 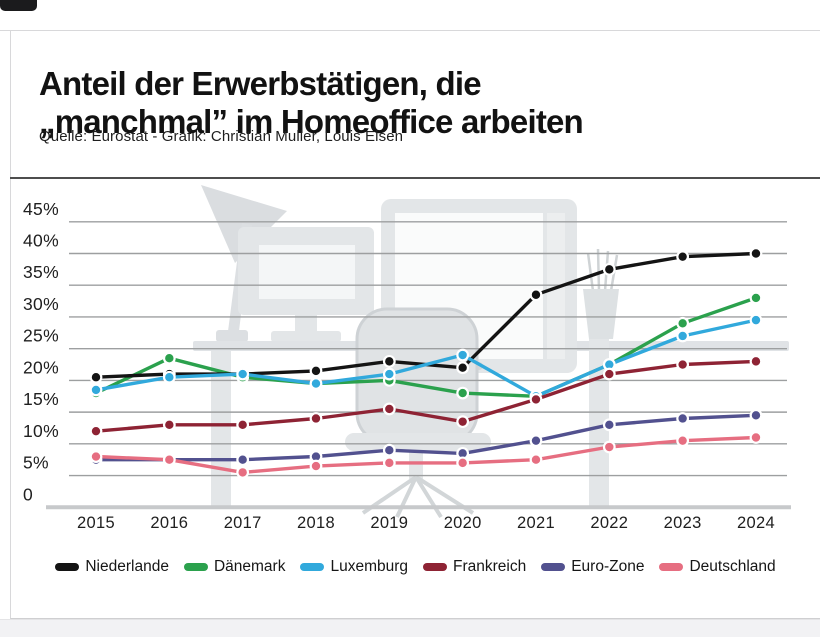 What do you see at coordinates (426, 396) in the screenshot?
I see `series-line-Frankreich` at bounding box center [426, 396].